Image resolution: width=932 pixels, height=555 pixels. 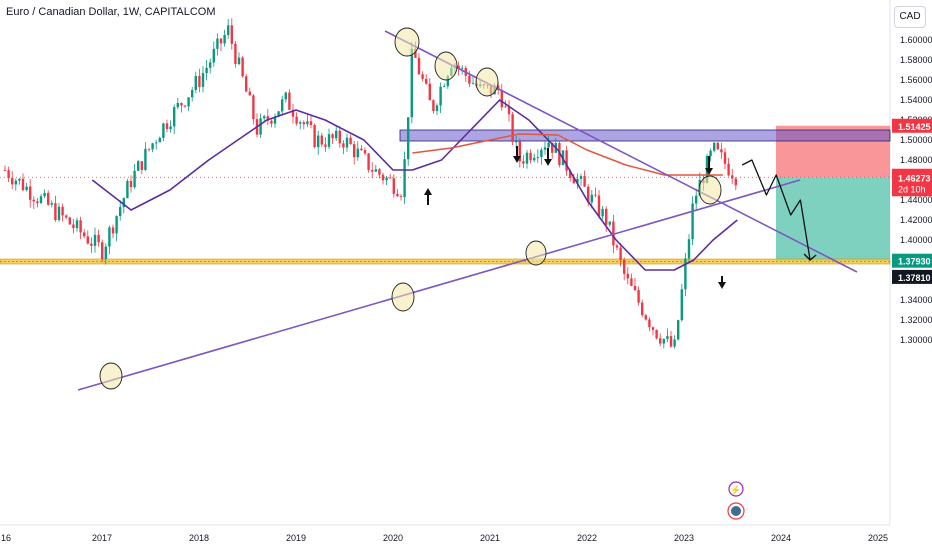 What do you see at coordinates (912, 189) in the screenshot?
I see `countdown-tag: 2d 10h` at bounding box center [912, 189].